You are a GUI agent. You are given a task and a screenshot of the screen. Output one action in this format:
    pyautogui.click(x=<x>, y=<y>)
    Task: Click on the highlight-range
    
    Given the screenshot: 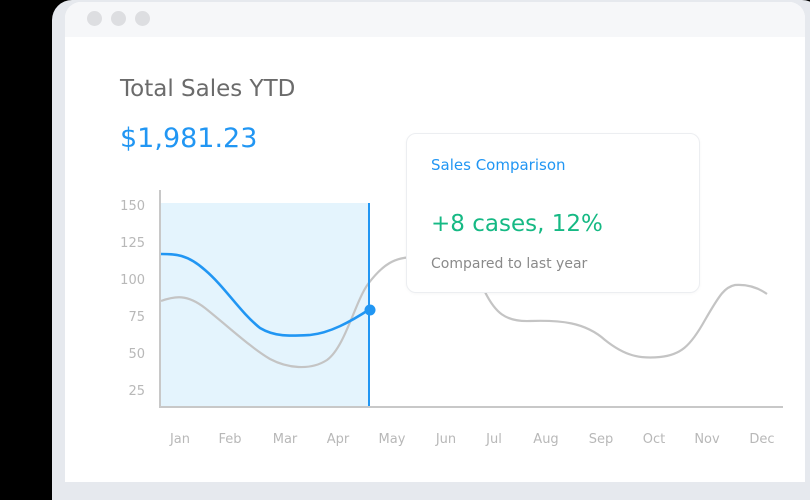 What is the action you would take?
    pyautogui.click(x=265, y=305)
    